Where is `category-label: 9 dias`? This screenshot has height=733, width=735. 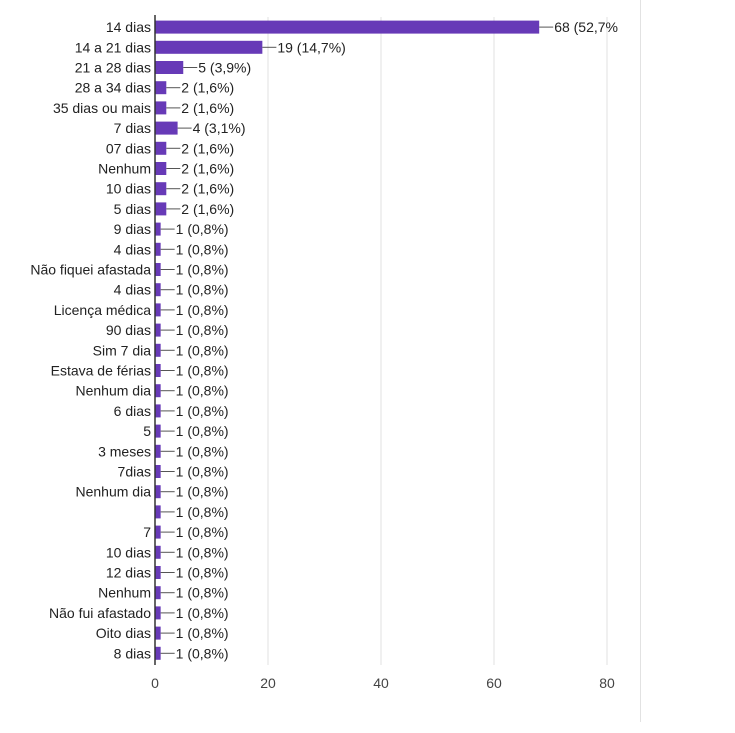 category-label: 9 dias is located at coordinates (132, 229).